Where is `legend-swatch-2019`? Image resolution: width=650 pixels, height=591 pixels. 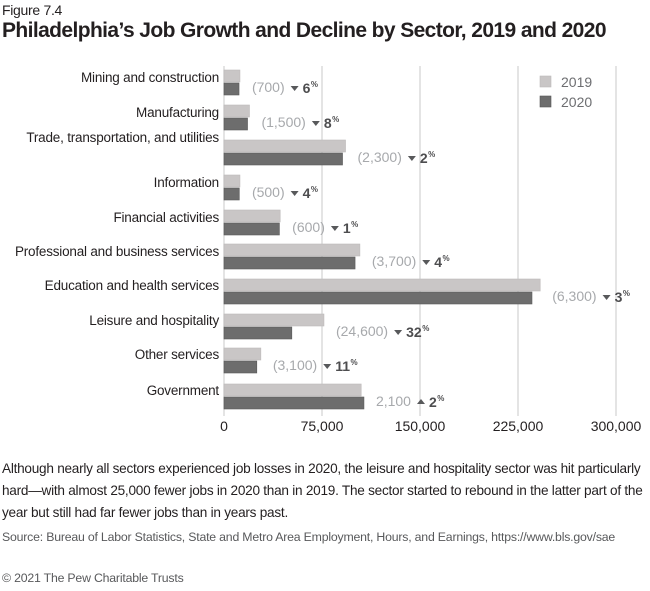
legend-swatch-2019 is located at coordinates (545, 81).